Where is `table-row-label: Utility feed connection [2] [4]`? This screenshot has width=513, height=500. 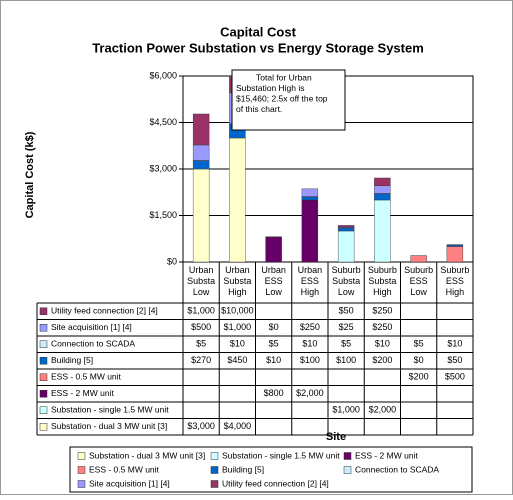
table-row-label: Utility feed connection [2] [4] is located at coordinates (104, 311).